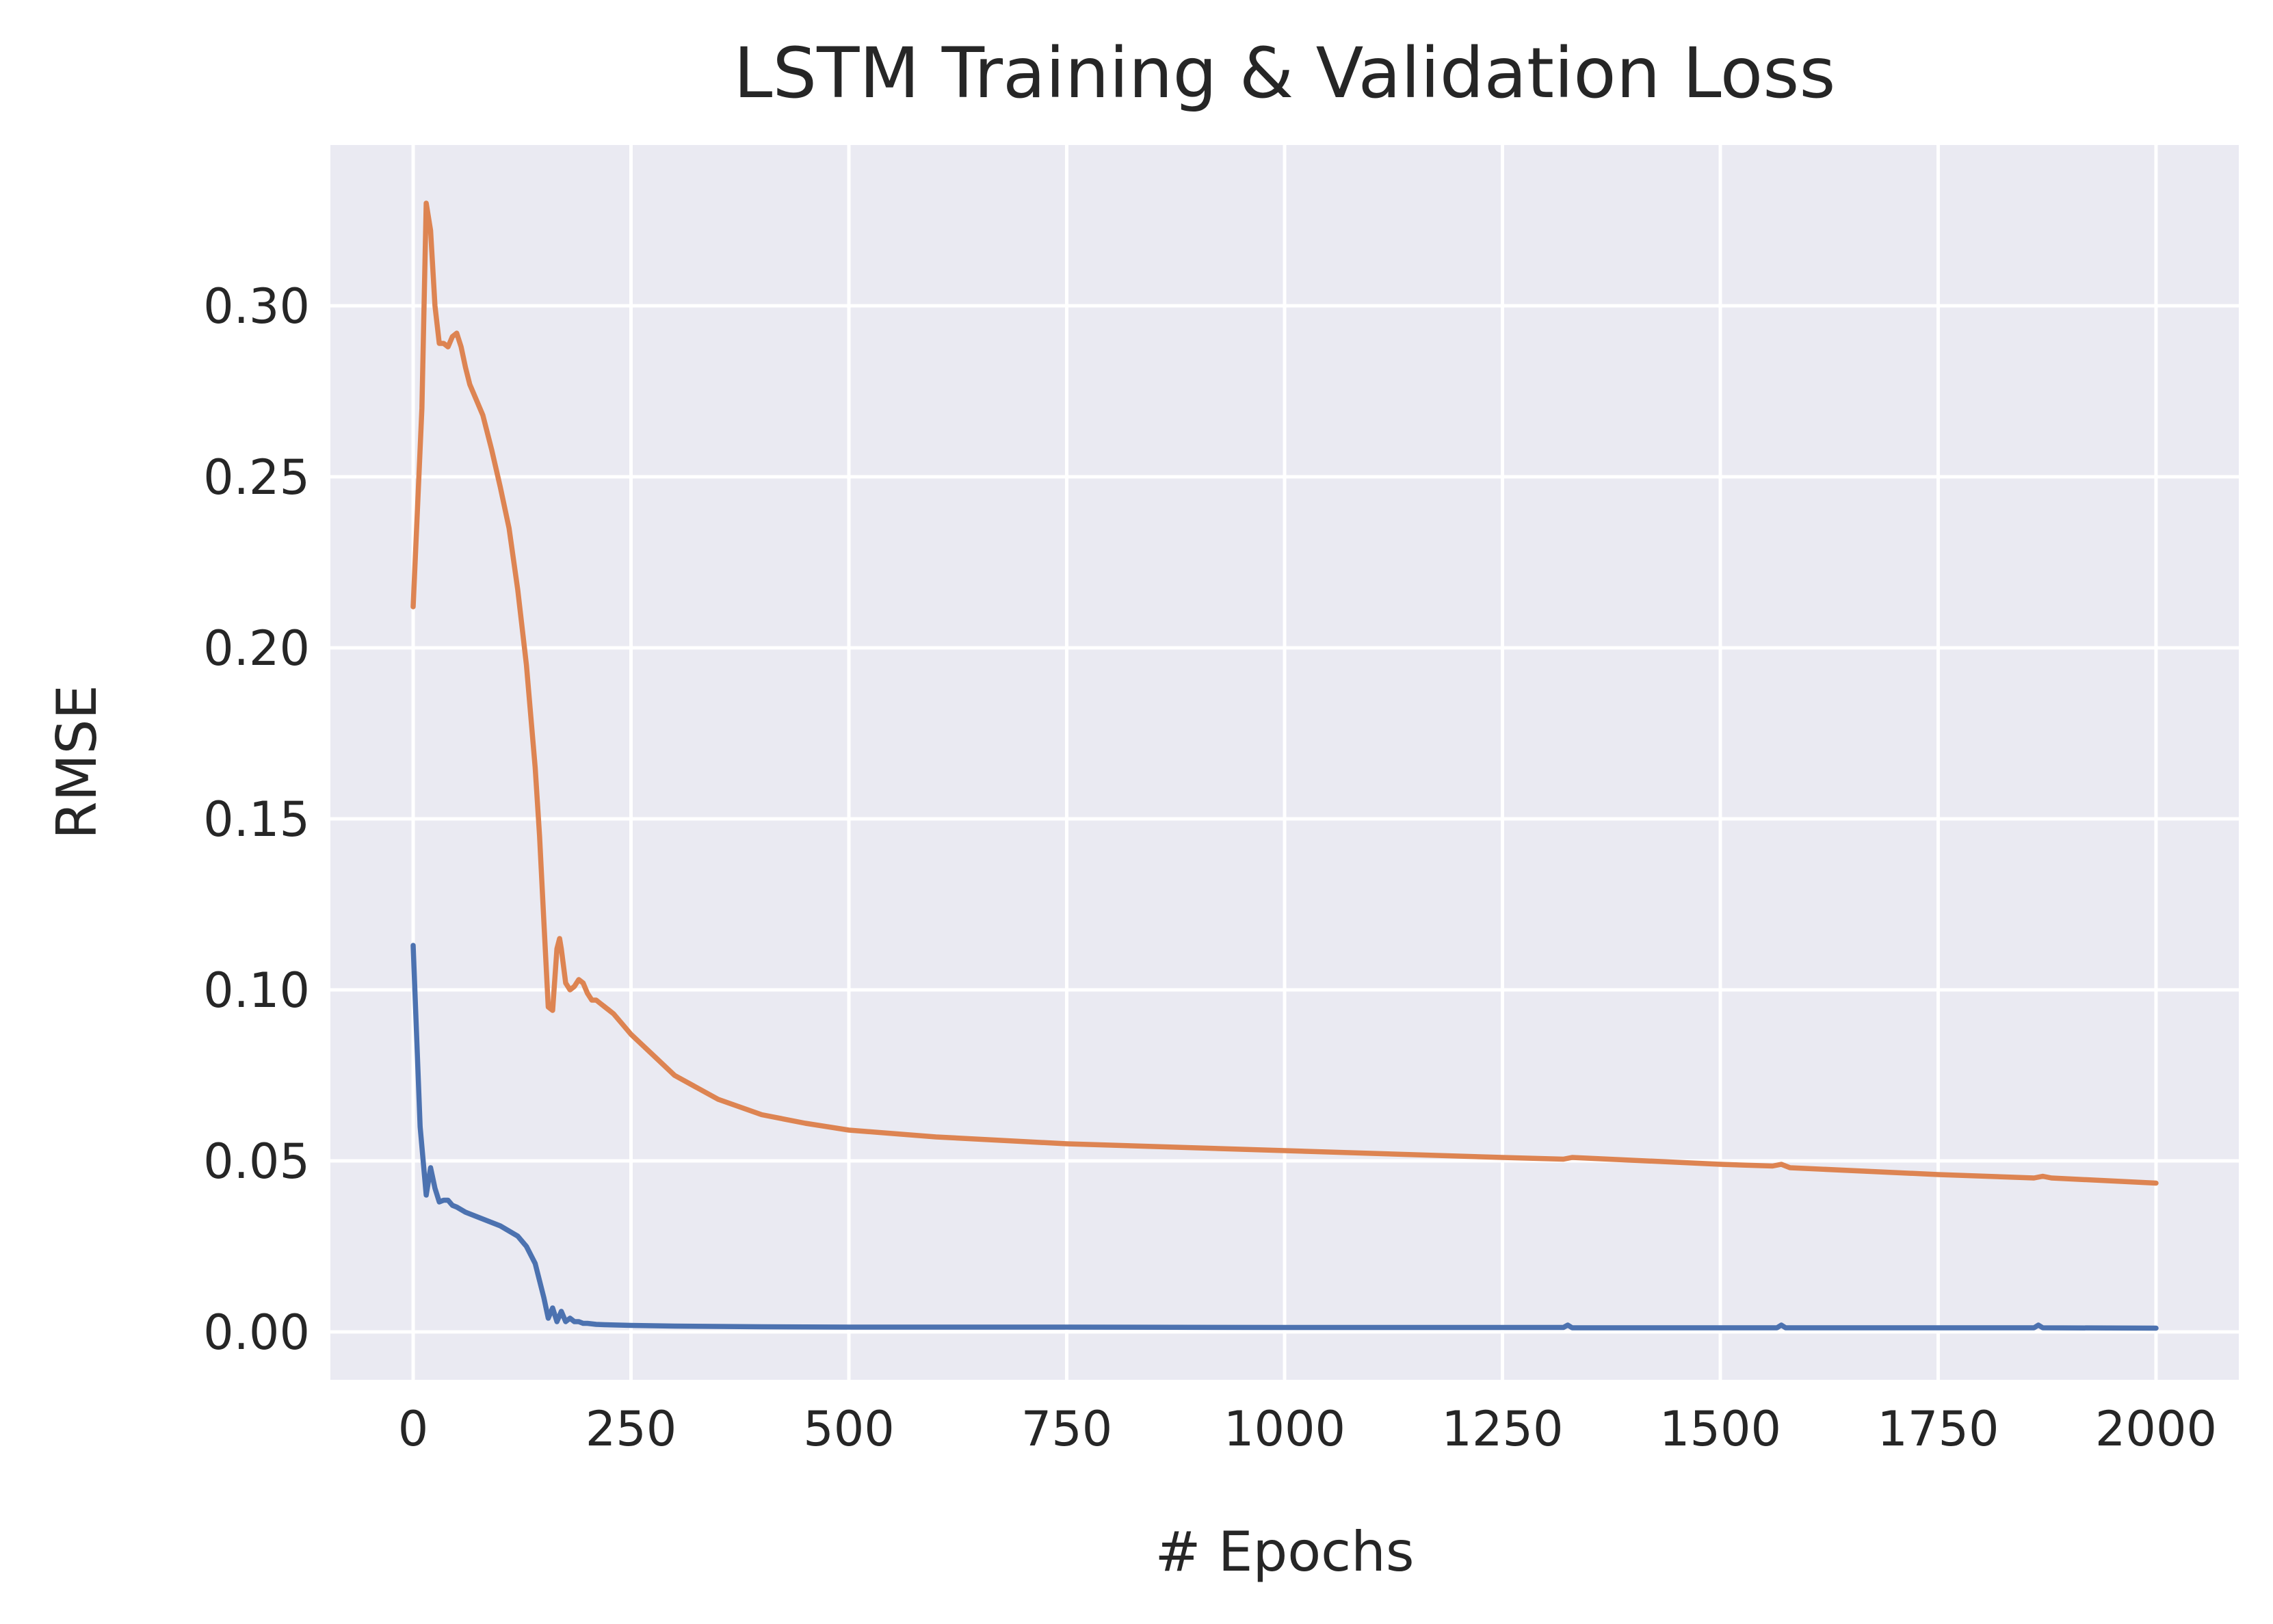  What do you see at coordinates (256, 990) in the screenshot?
I see `y-tick-label: 0.10` at bounding box center [256, 990].